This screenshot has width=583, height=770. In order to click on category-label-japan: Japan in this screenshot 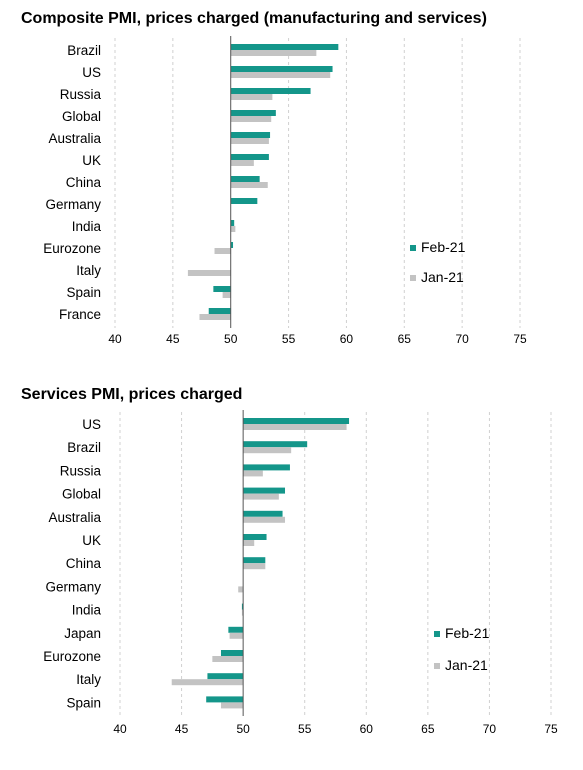, I will do `click(82, 633)`.